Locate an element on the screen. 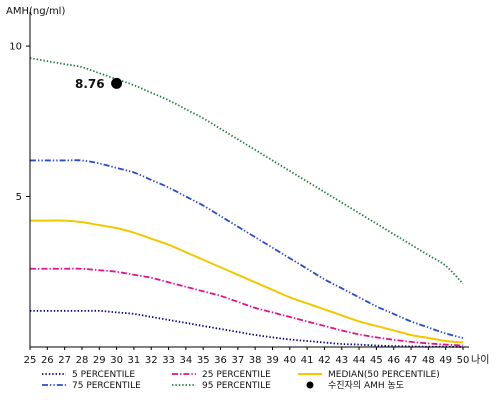  x-tick-label: 37 is located at coordinates (237, 360).